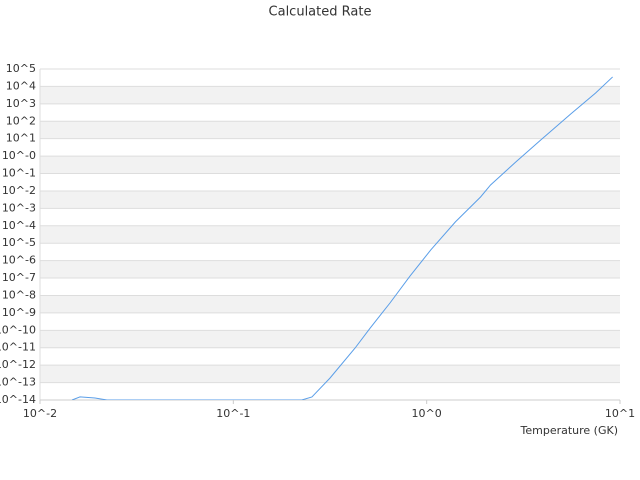  Describe the element at coordinates (19, 207) in the screenshot. I see `y-tick-label: 10^-3` at that location.